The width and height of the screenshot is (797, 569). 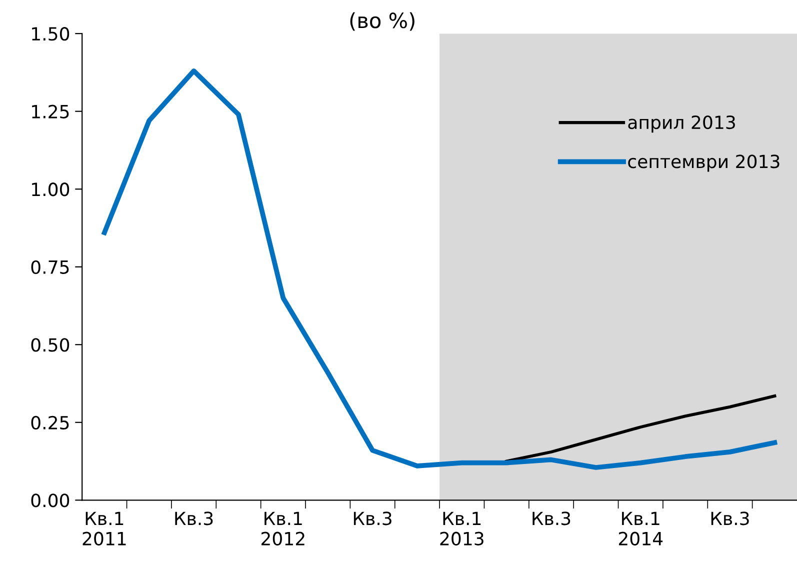 What do you see at coordinates (50, 267) in the screenshot?
I see `y-tick-label: 0.75` at bounding box center [50, 267].